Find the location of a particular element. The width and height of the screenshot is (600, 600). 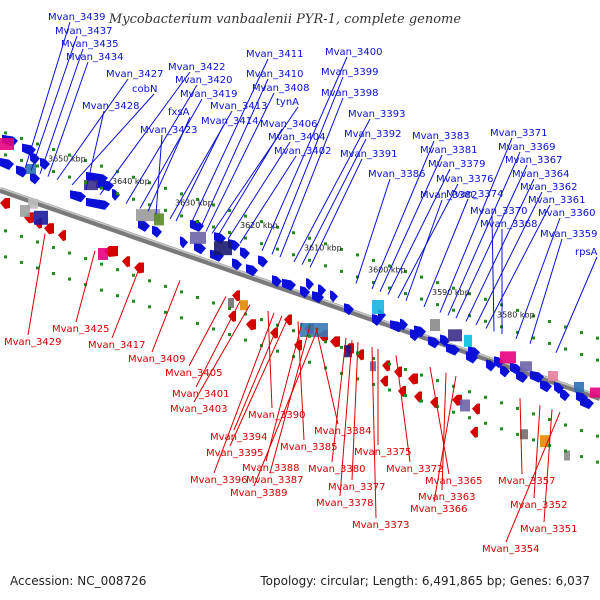

forward-gene-label: Mvan_3381 is located at coordinates (448, 150).